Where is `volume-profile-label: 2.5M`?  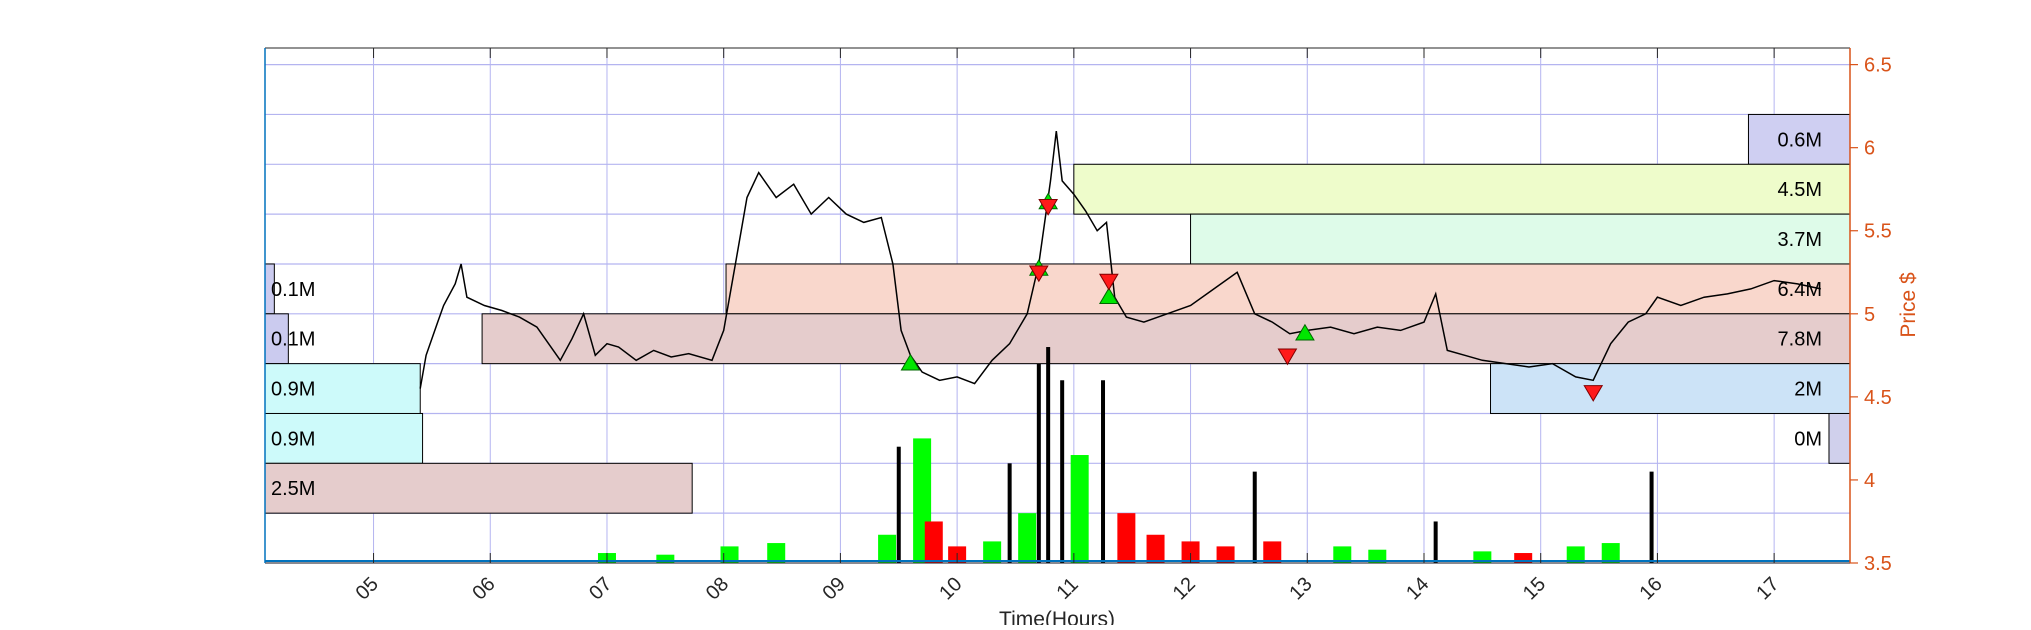
volume-profile-label: 2.5M is located at coordinates (293, 489).